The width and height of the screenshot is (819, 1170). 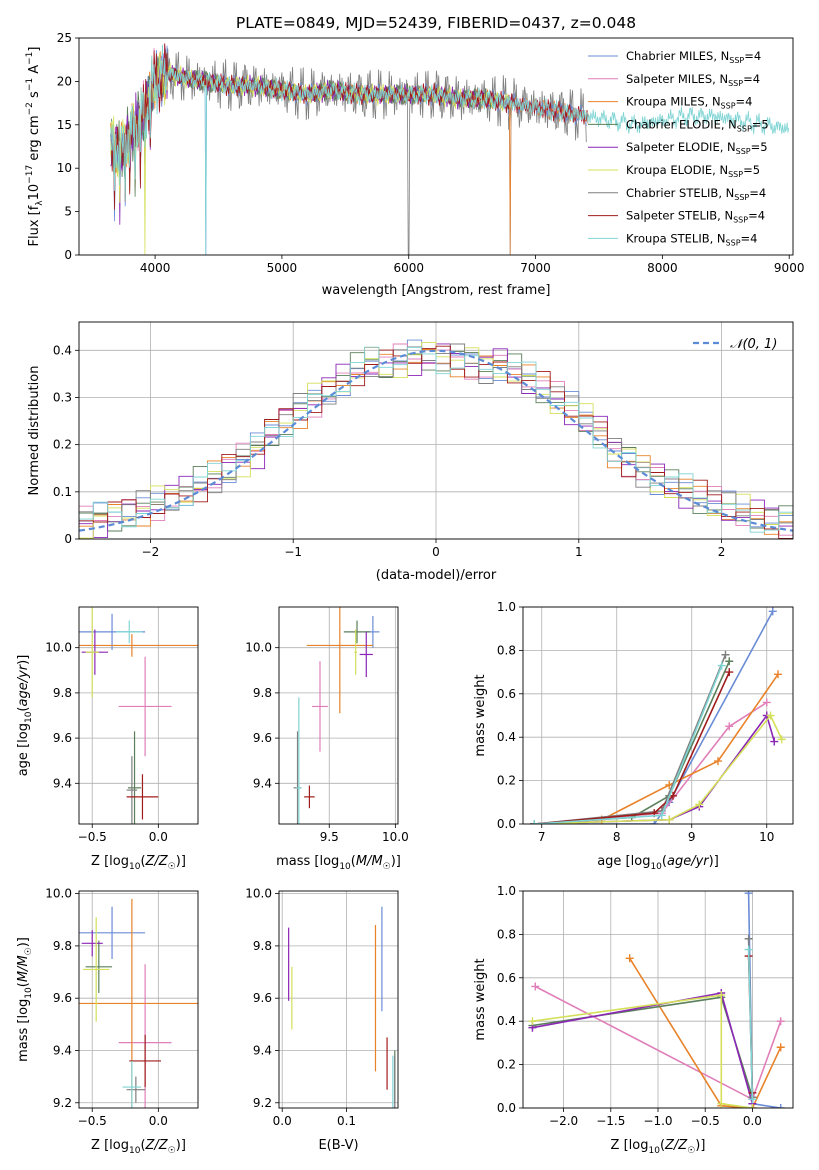 I want to click on z-age-ylabel: age [log10(age/yr)], so click(x=25, y=716).